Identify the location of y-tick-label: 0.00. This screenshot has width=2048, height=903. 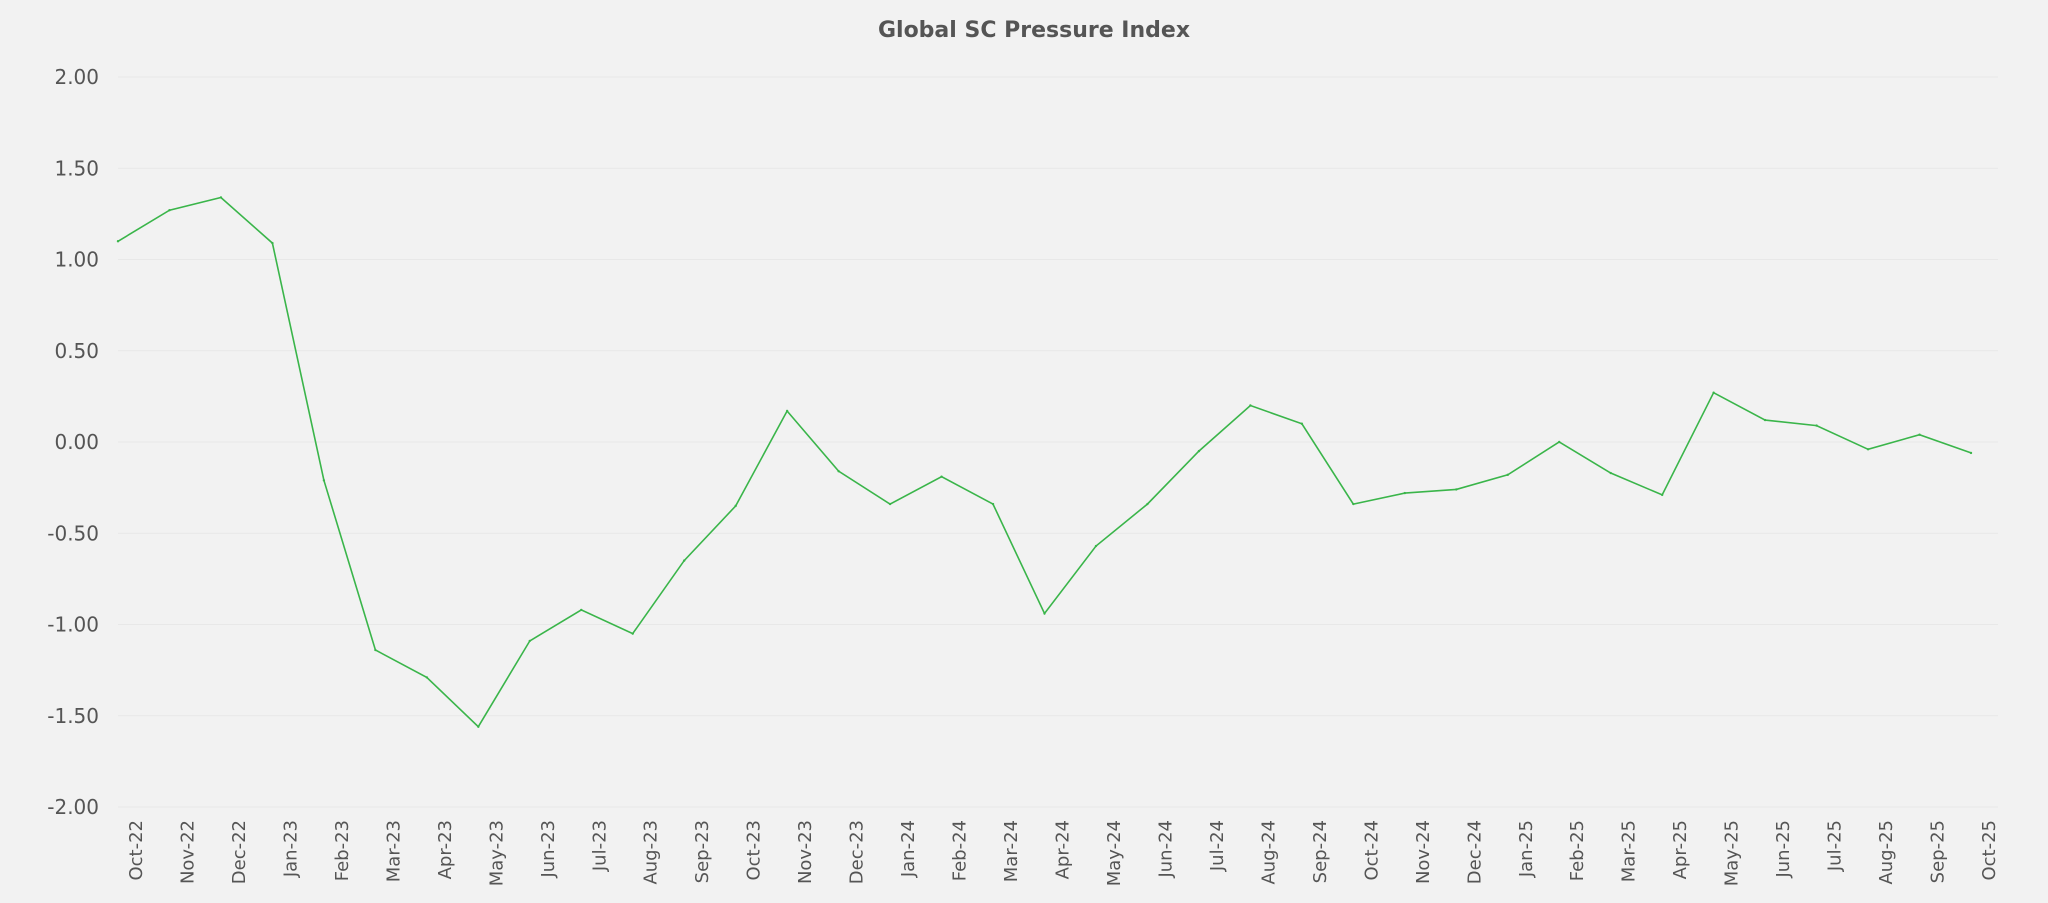
(76, 442).